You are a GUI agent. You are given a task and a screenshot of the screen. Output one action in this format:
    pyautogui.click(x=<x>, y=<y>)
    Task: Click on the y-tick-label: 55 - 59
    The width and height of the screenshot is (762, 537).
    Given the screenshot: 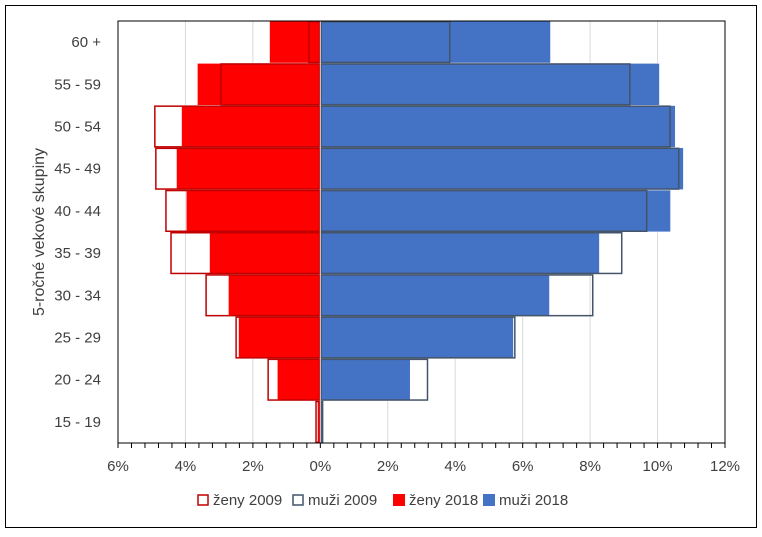 What is the action you would take?
    pyautogui.click(x=77, y=84)
    